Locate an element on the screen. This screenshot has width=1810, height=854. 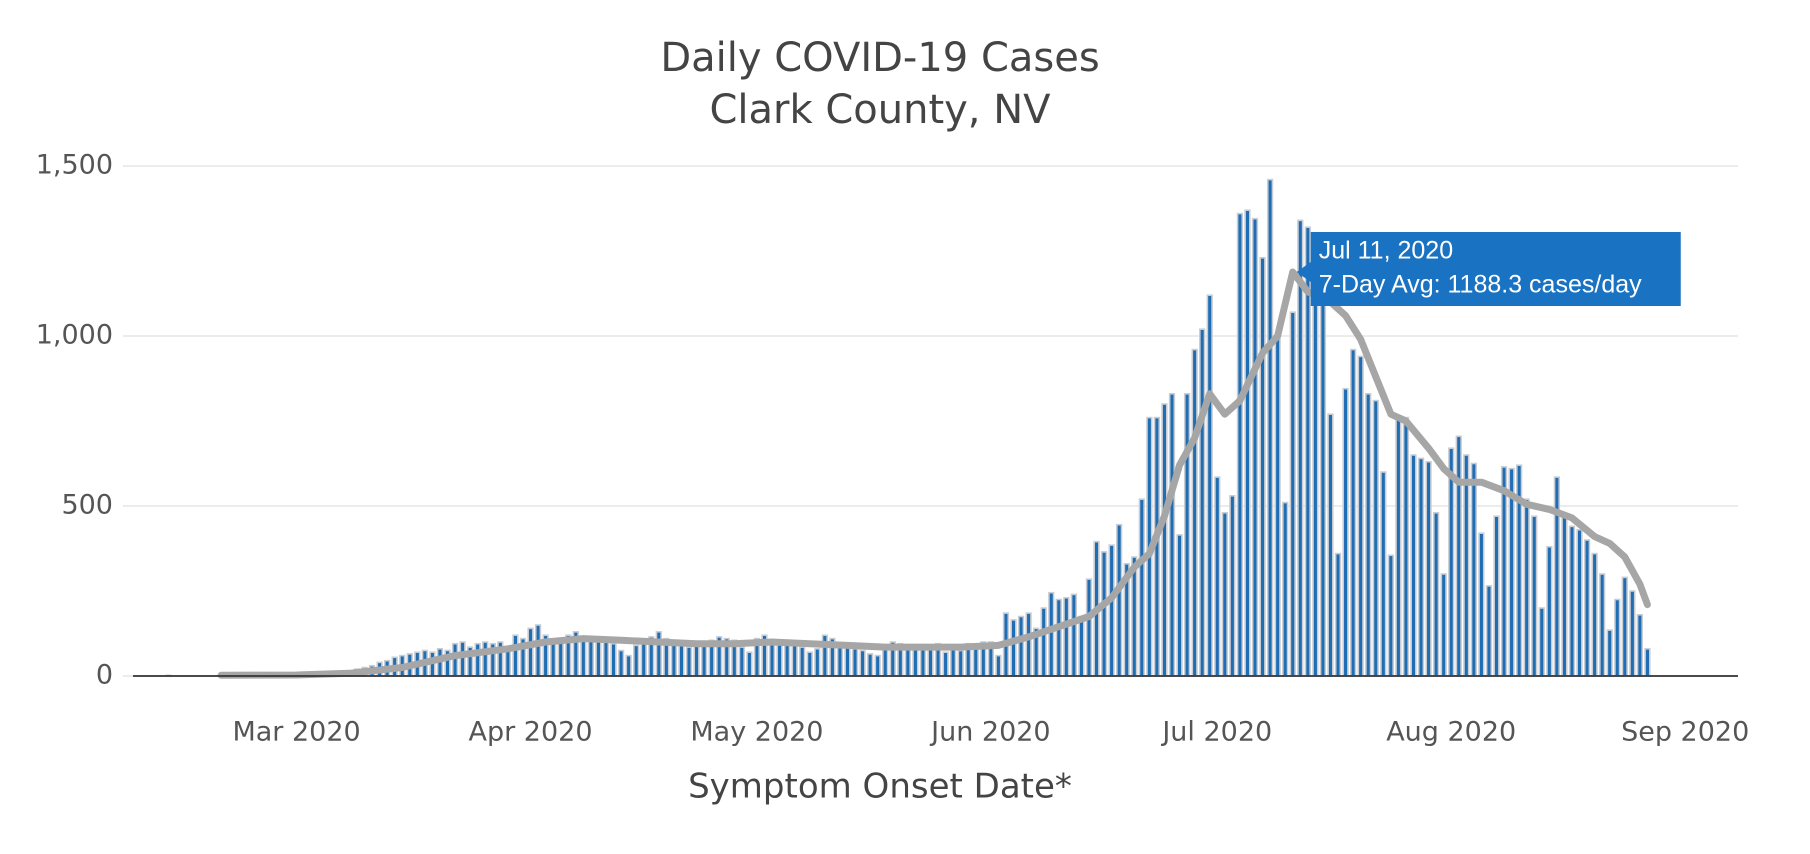
x-axis-title: Symptom Onset Date* is located at coordinates (880, 787).